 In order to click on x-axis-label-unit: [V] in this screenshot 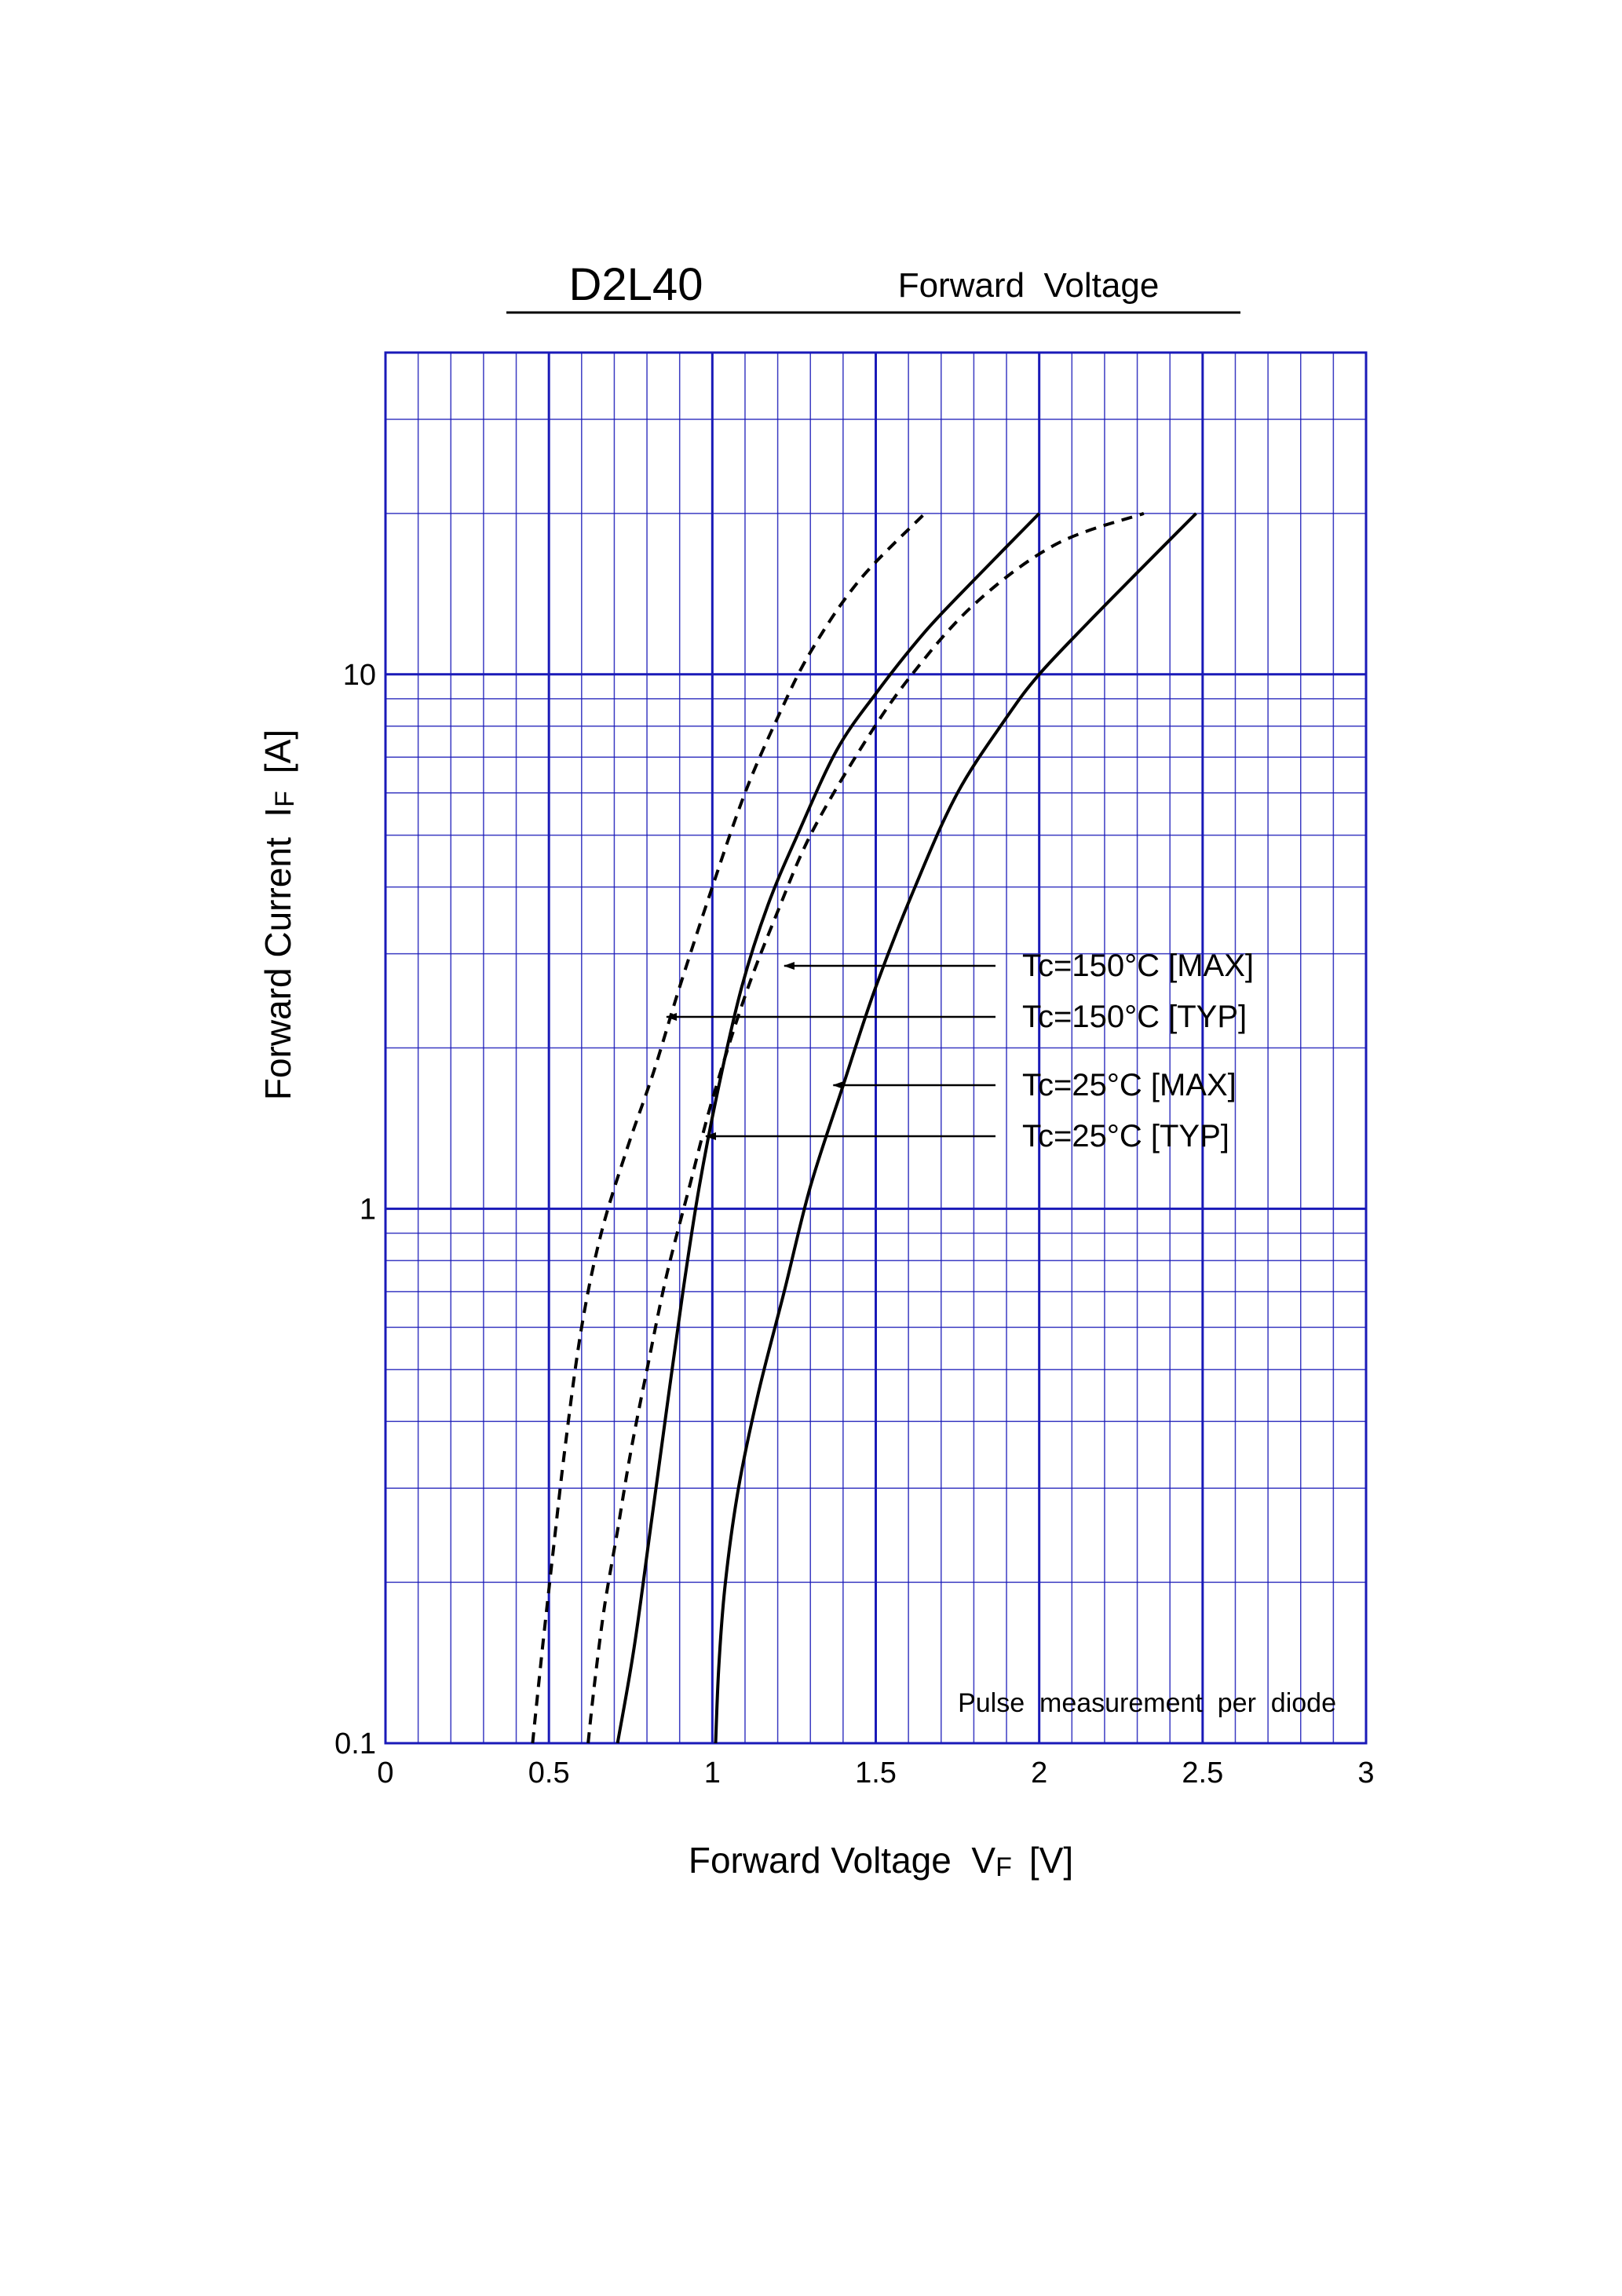, I will do `click(1051, 1861)`.